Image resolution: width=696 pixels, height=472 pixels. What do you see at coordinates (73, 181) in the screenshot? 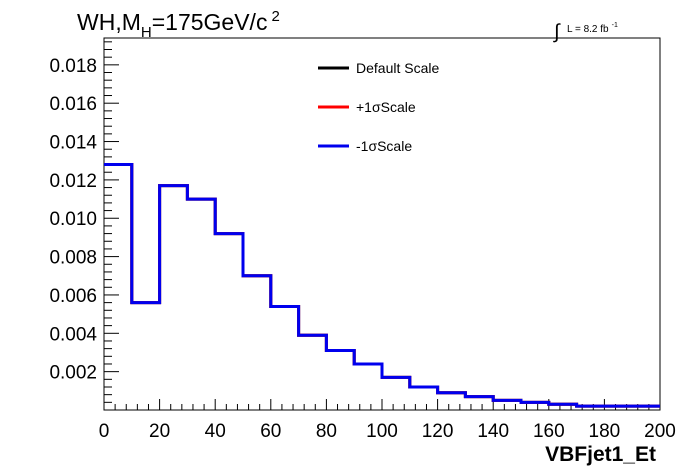
I see `y-tick-label: 0.012` at bounding box center [73, 181].